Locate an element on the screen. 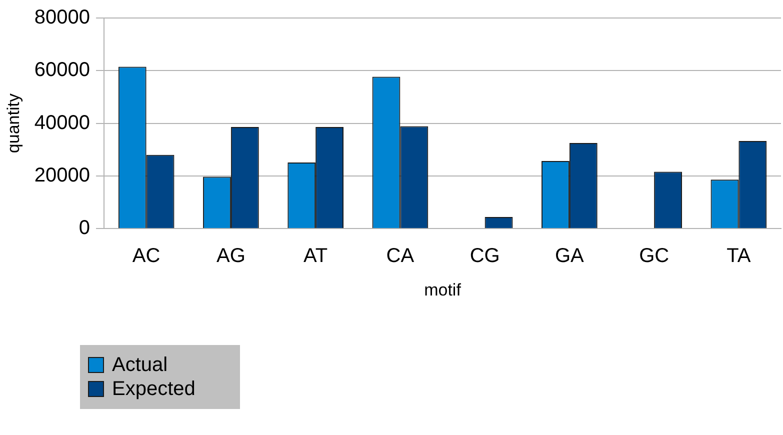 Image resolution: width=783 pixels, height=435 pixels. x-tick-label: CA is located at coordinates (400, 256).